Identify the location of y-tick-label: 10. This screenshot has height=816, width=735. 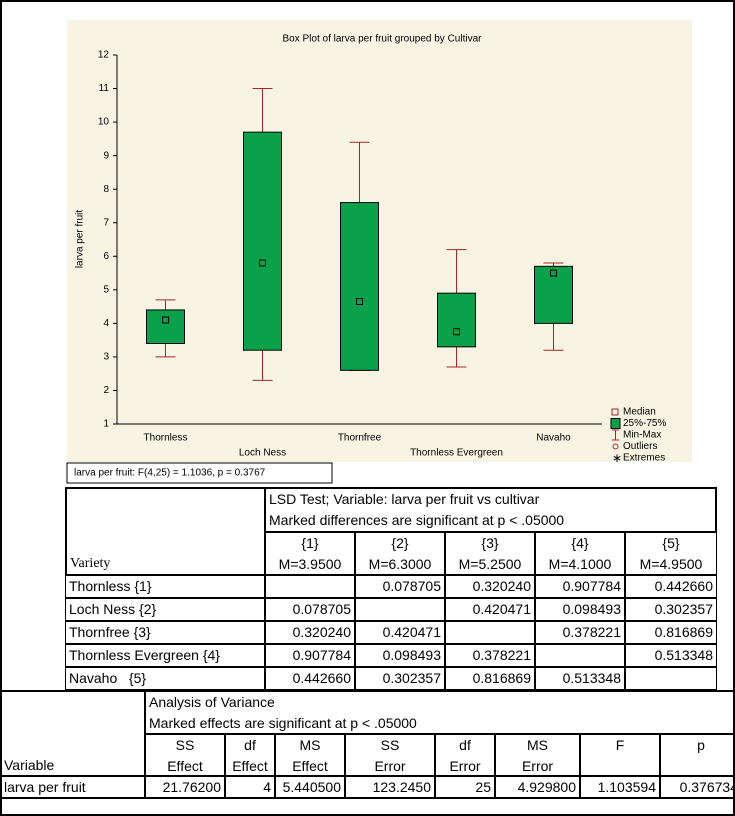
(104, 122).